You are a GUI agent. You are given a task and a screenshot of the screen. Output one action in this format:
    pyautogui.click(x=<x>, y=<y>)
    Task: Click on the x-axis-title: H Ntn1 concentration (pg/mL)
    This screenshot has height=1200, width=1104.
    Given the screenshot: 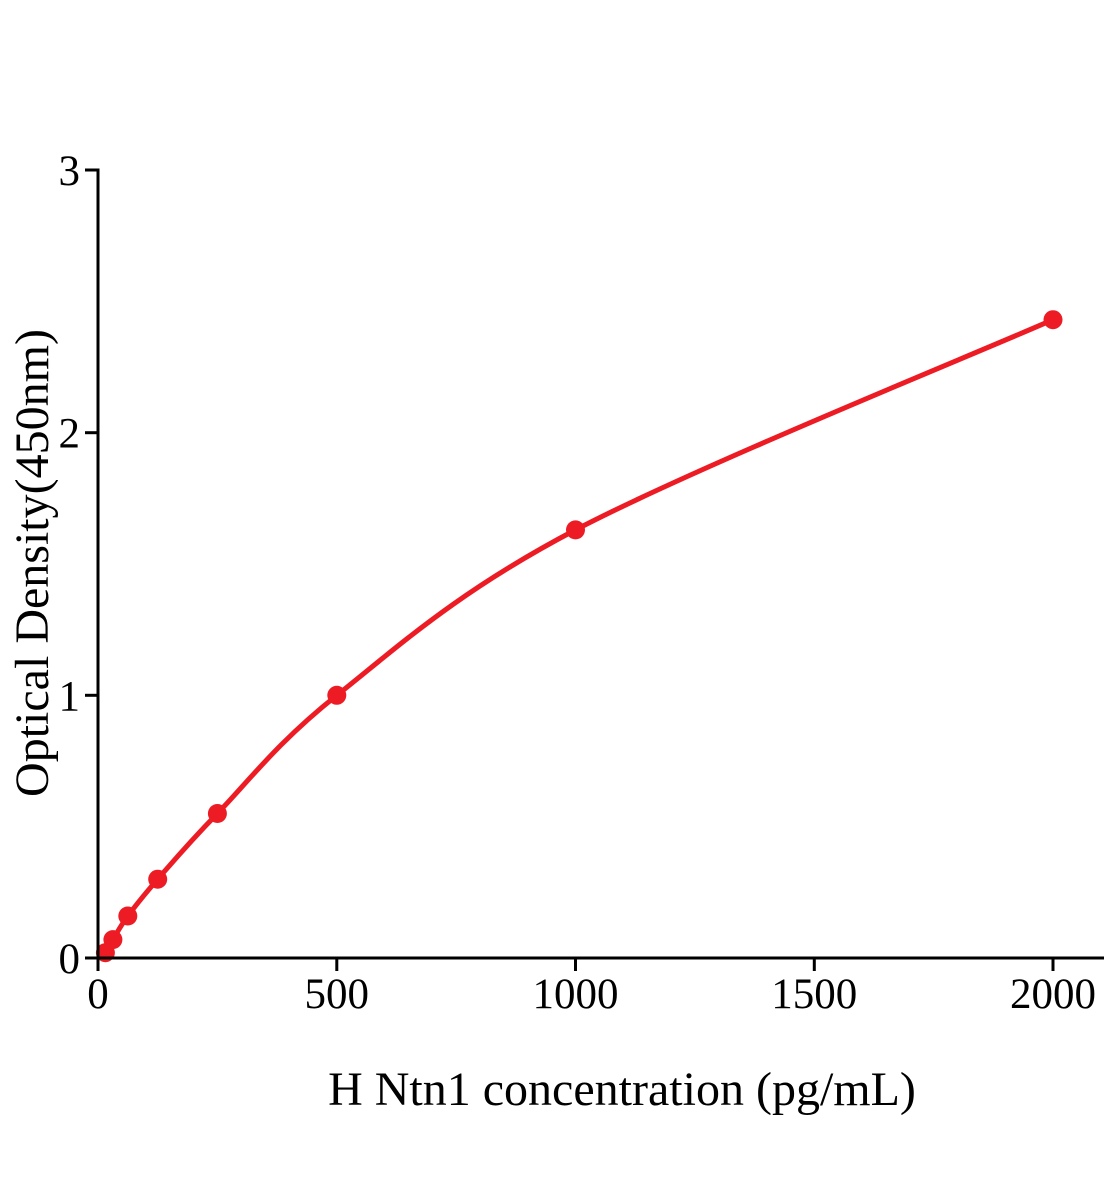 What is the action you would take?
    pyautogui.click(x=622, y=1089)
    